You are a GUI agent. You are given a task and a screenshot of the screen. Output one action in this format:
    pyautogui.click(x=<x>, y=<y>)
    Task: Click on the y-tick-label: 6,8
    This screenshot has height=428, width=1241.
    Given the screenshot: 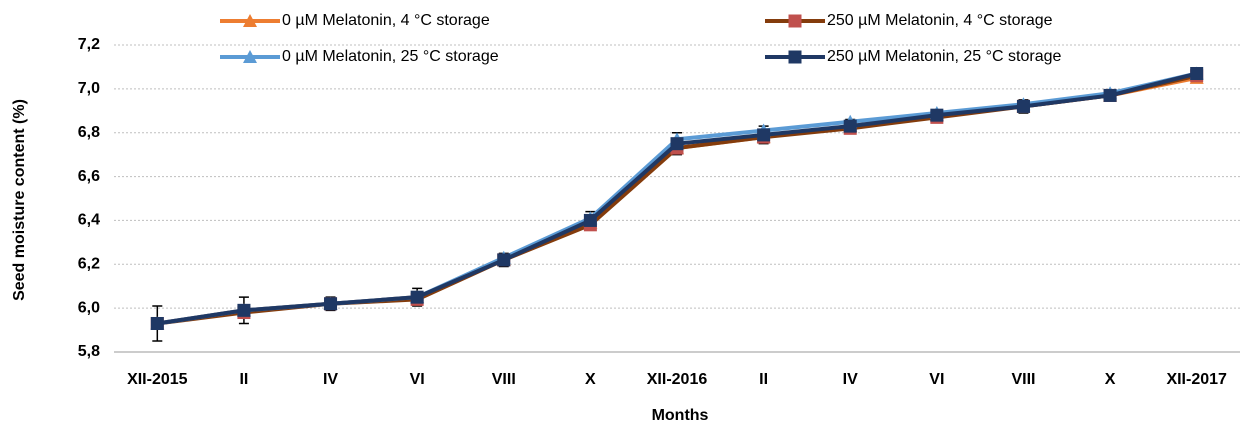 What is the action you would take?
    pyautogui.click(x=89, y=132)
    